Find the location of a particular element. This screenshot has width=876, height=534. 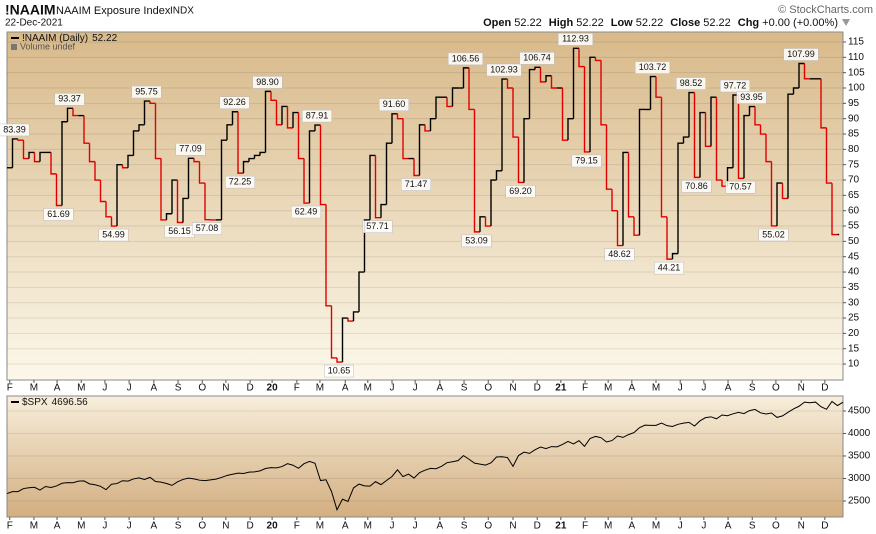

value-label: 61.69 is located at coordinates (58, 214).